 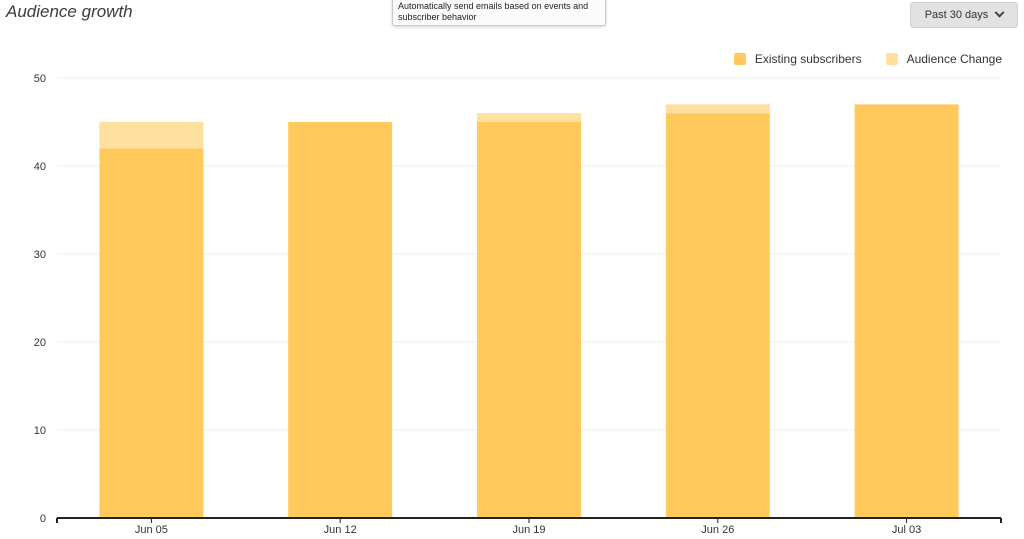 I want to click on chart-legend: Existing subscribers Audience Change, so click(x=856, y=59).